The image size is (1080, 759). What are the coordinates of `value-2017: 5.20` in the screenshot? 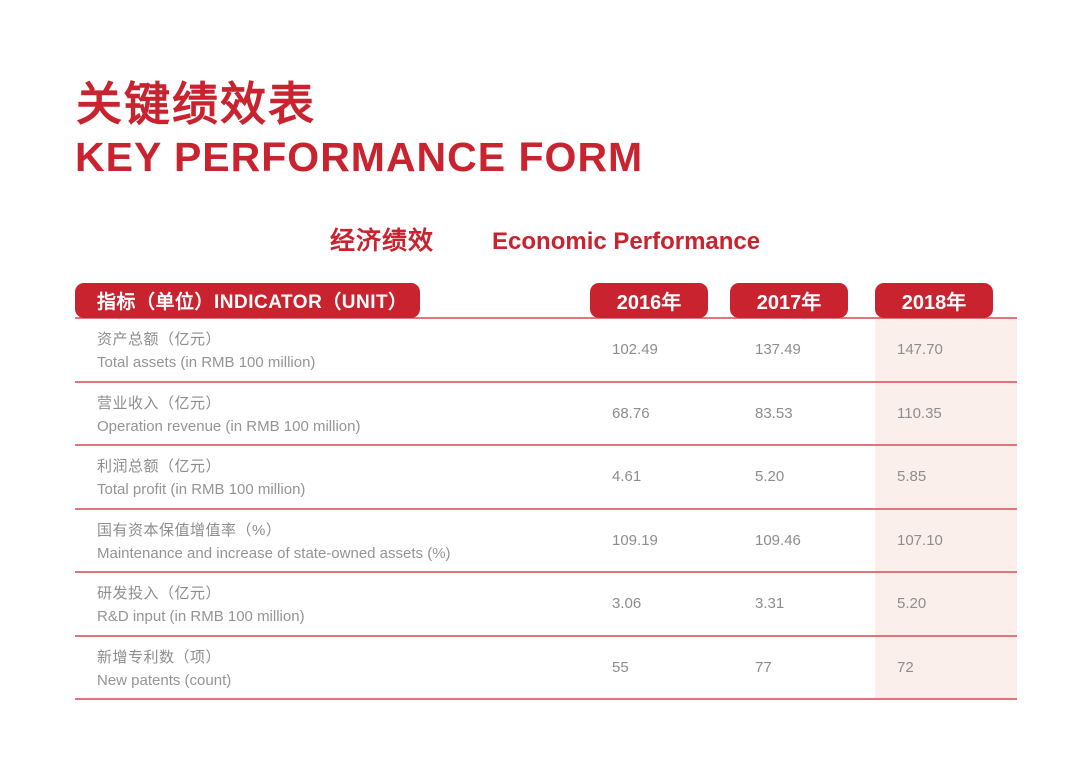 It's located at (770, 477).